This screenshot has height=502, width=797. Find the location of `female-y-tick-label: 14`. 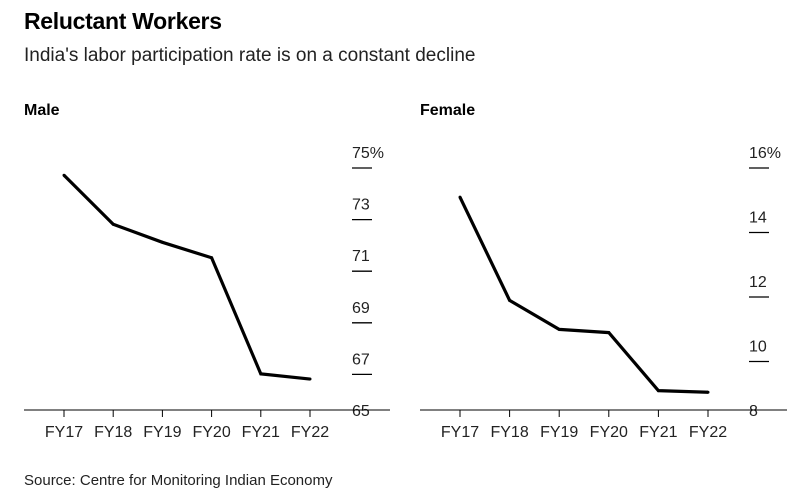

female-y-tick-label: 14 is located at coordinates (758, 218).